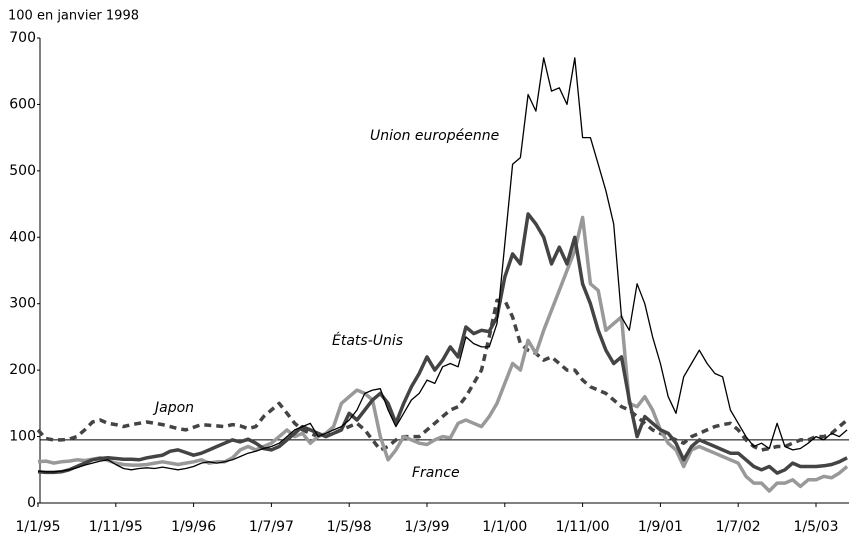 Image resolution: width=849 pixels, height=542 pixels. Describe the element at coordinates (22, 38) in the screenshot. I see `y-tick-label: 700` at that location.